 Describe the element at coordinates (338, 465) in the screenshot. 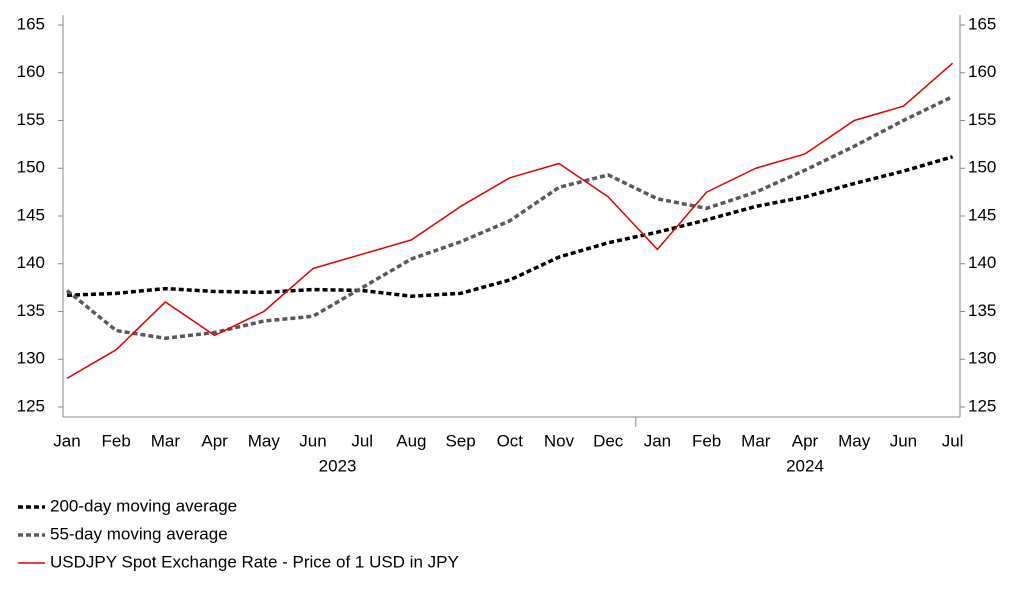

I see `group-label: 2023` at that location.